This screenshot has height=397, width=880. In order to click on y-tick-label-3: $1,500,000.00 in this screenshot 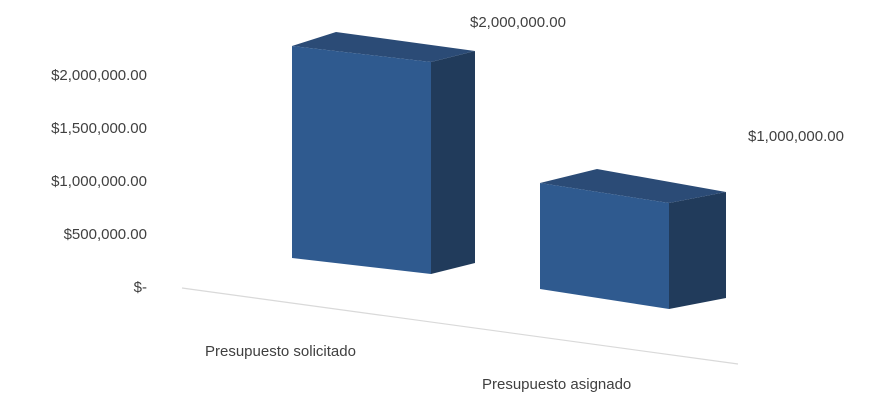, I will do `click(99, 128)`.